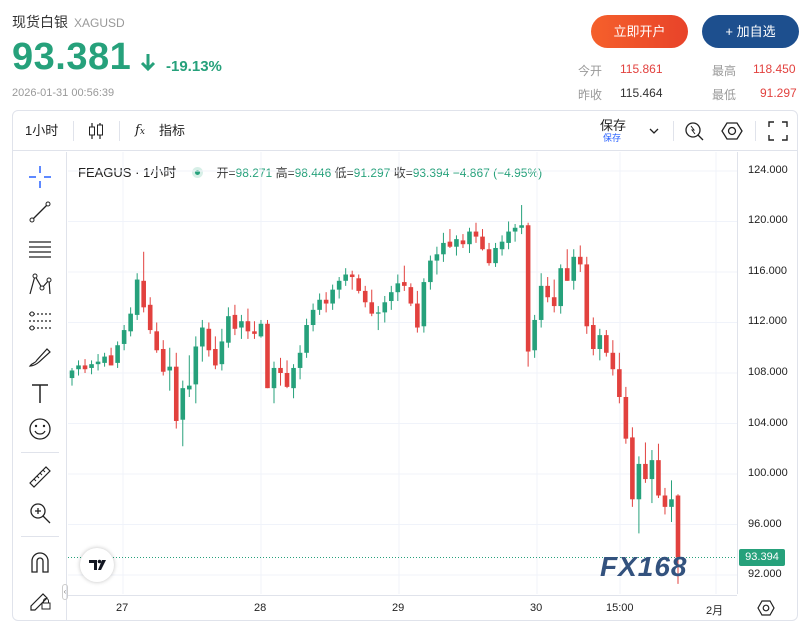  I want to click on price-tick: 108.000, so click(768, 372).